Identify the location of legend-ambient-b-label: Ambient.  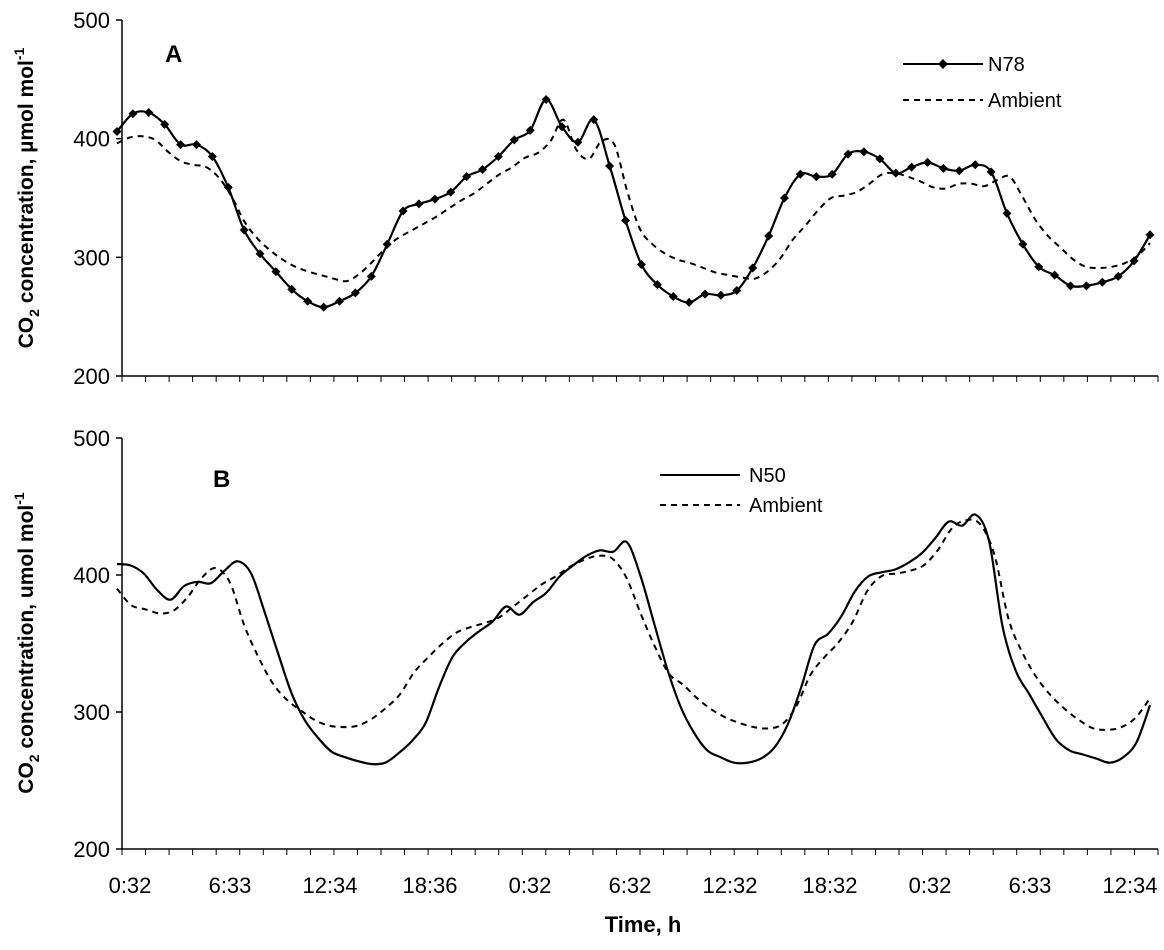
(786, 506).